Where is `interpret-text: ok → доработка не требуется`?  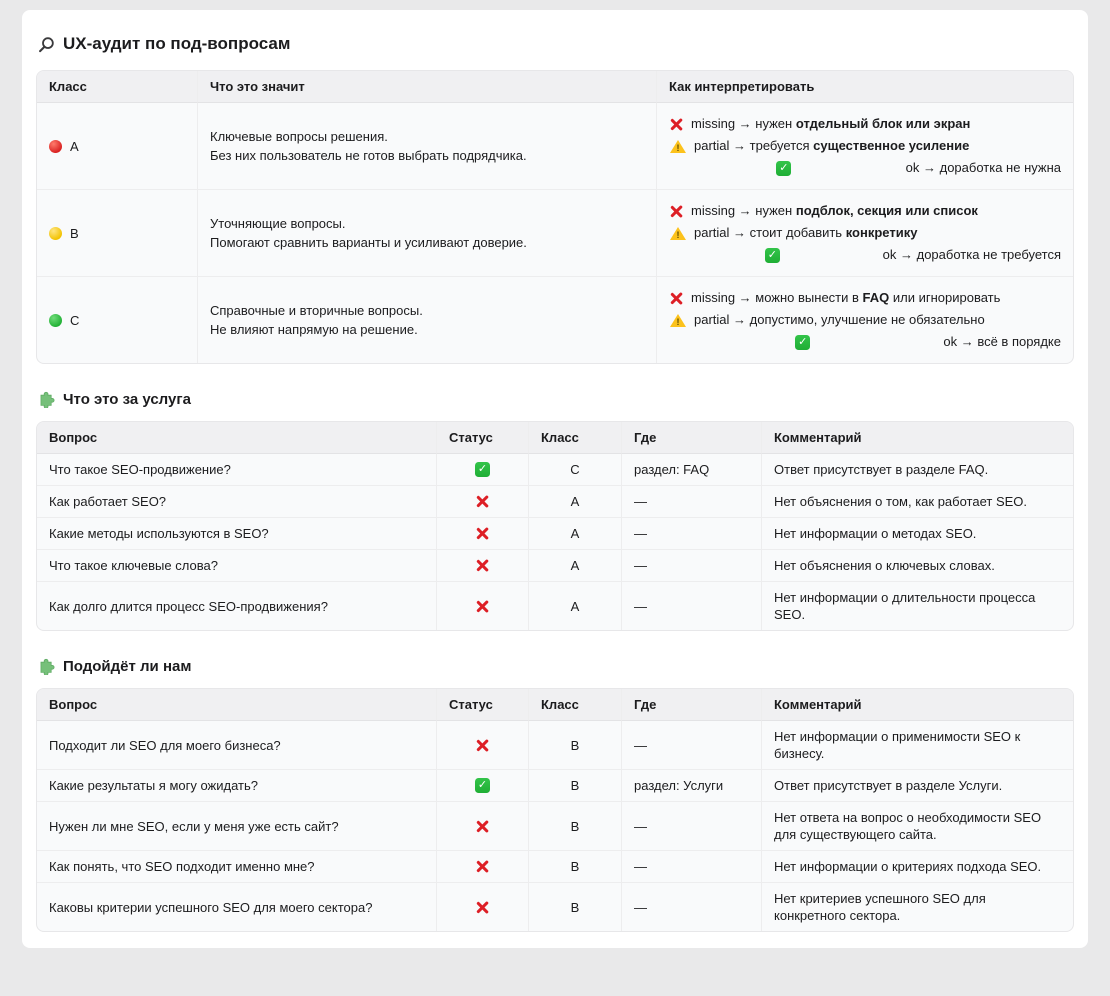 interpret-text: ok → доработка не требуется is located at coordinates (972, 255).